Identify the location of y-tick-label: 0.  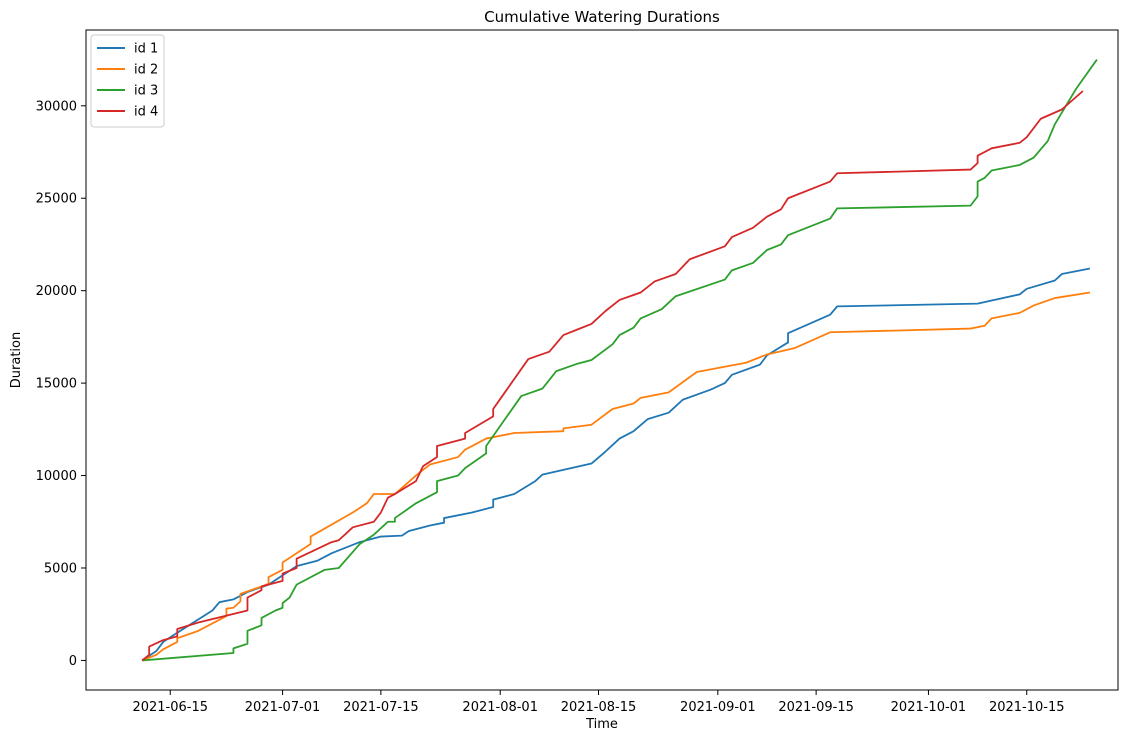
(73, 661).